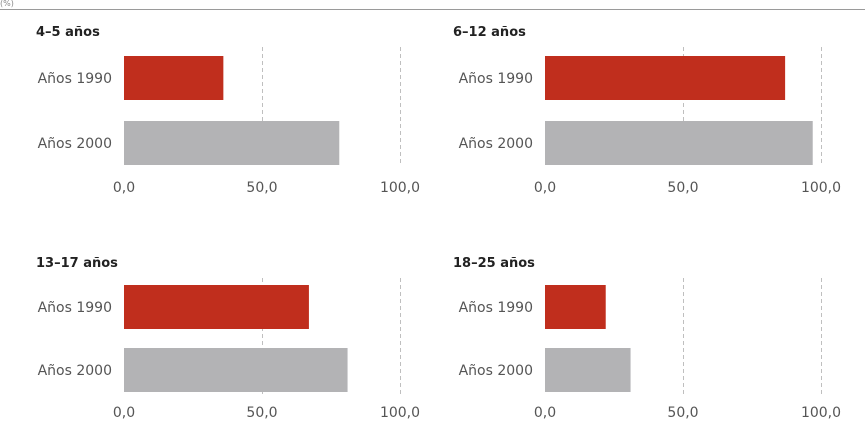 This screenshot has width=865, height=431. What do you see at coordinates (68, 32) in the screenshot?
I see `panel-title: 4–5 años` at bounding box center [68, 32].